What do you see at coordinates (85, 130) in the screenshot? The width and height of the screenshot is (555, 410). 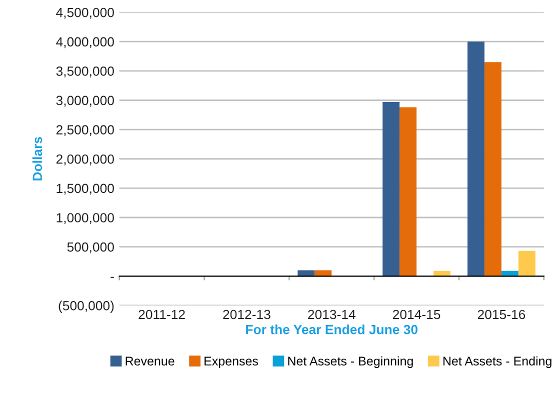 I see `y-tick-label: 2,500,000` at bounding box center [85, 130].